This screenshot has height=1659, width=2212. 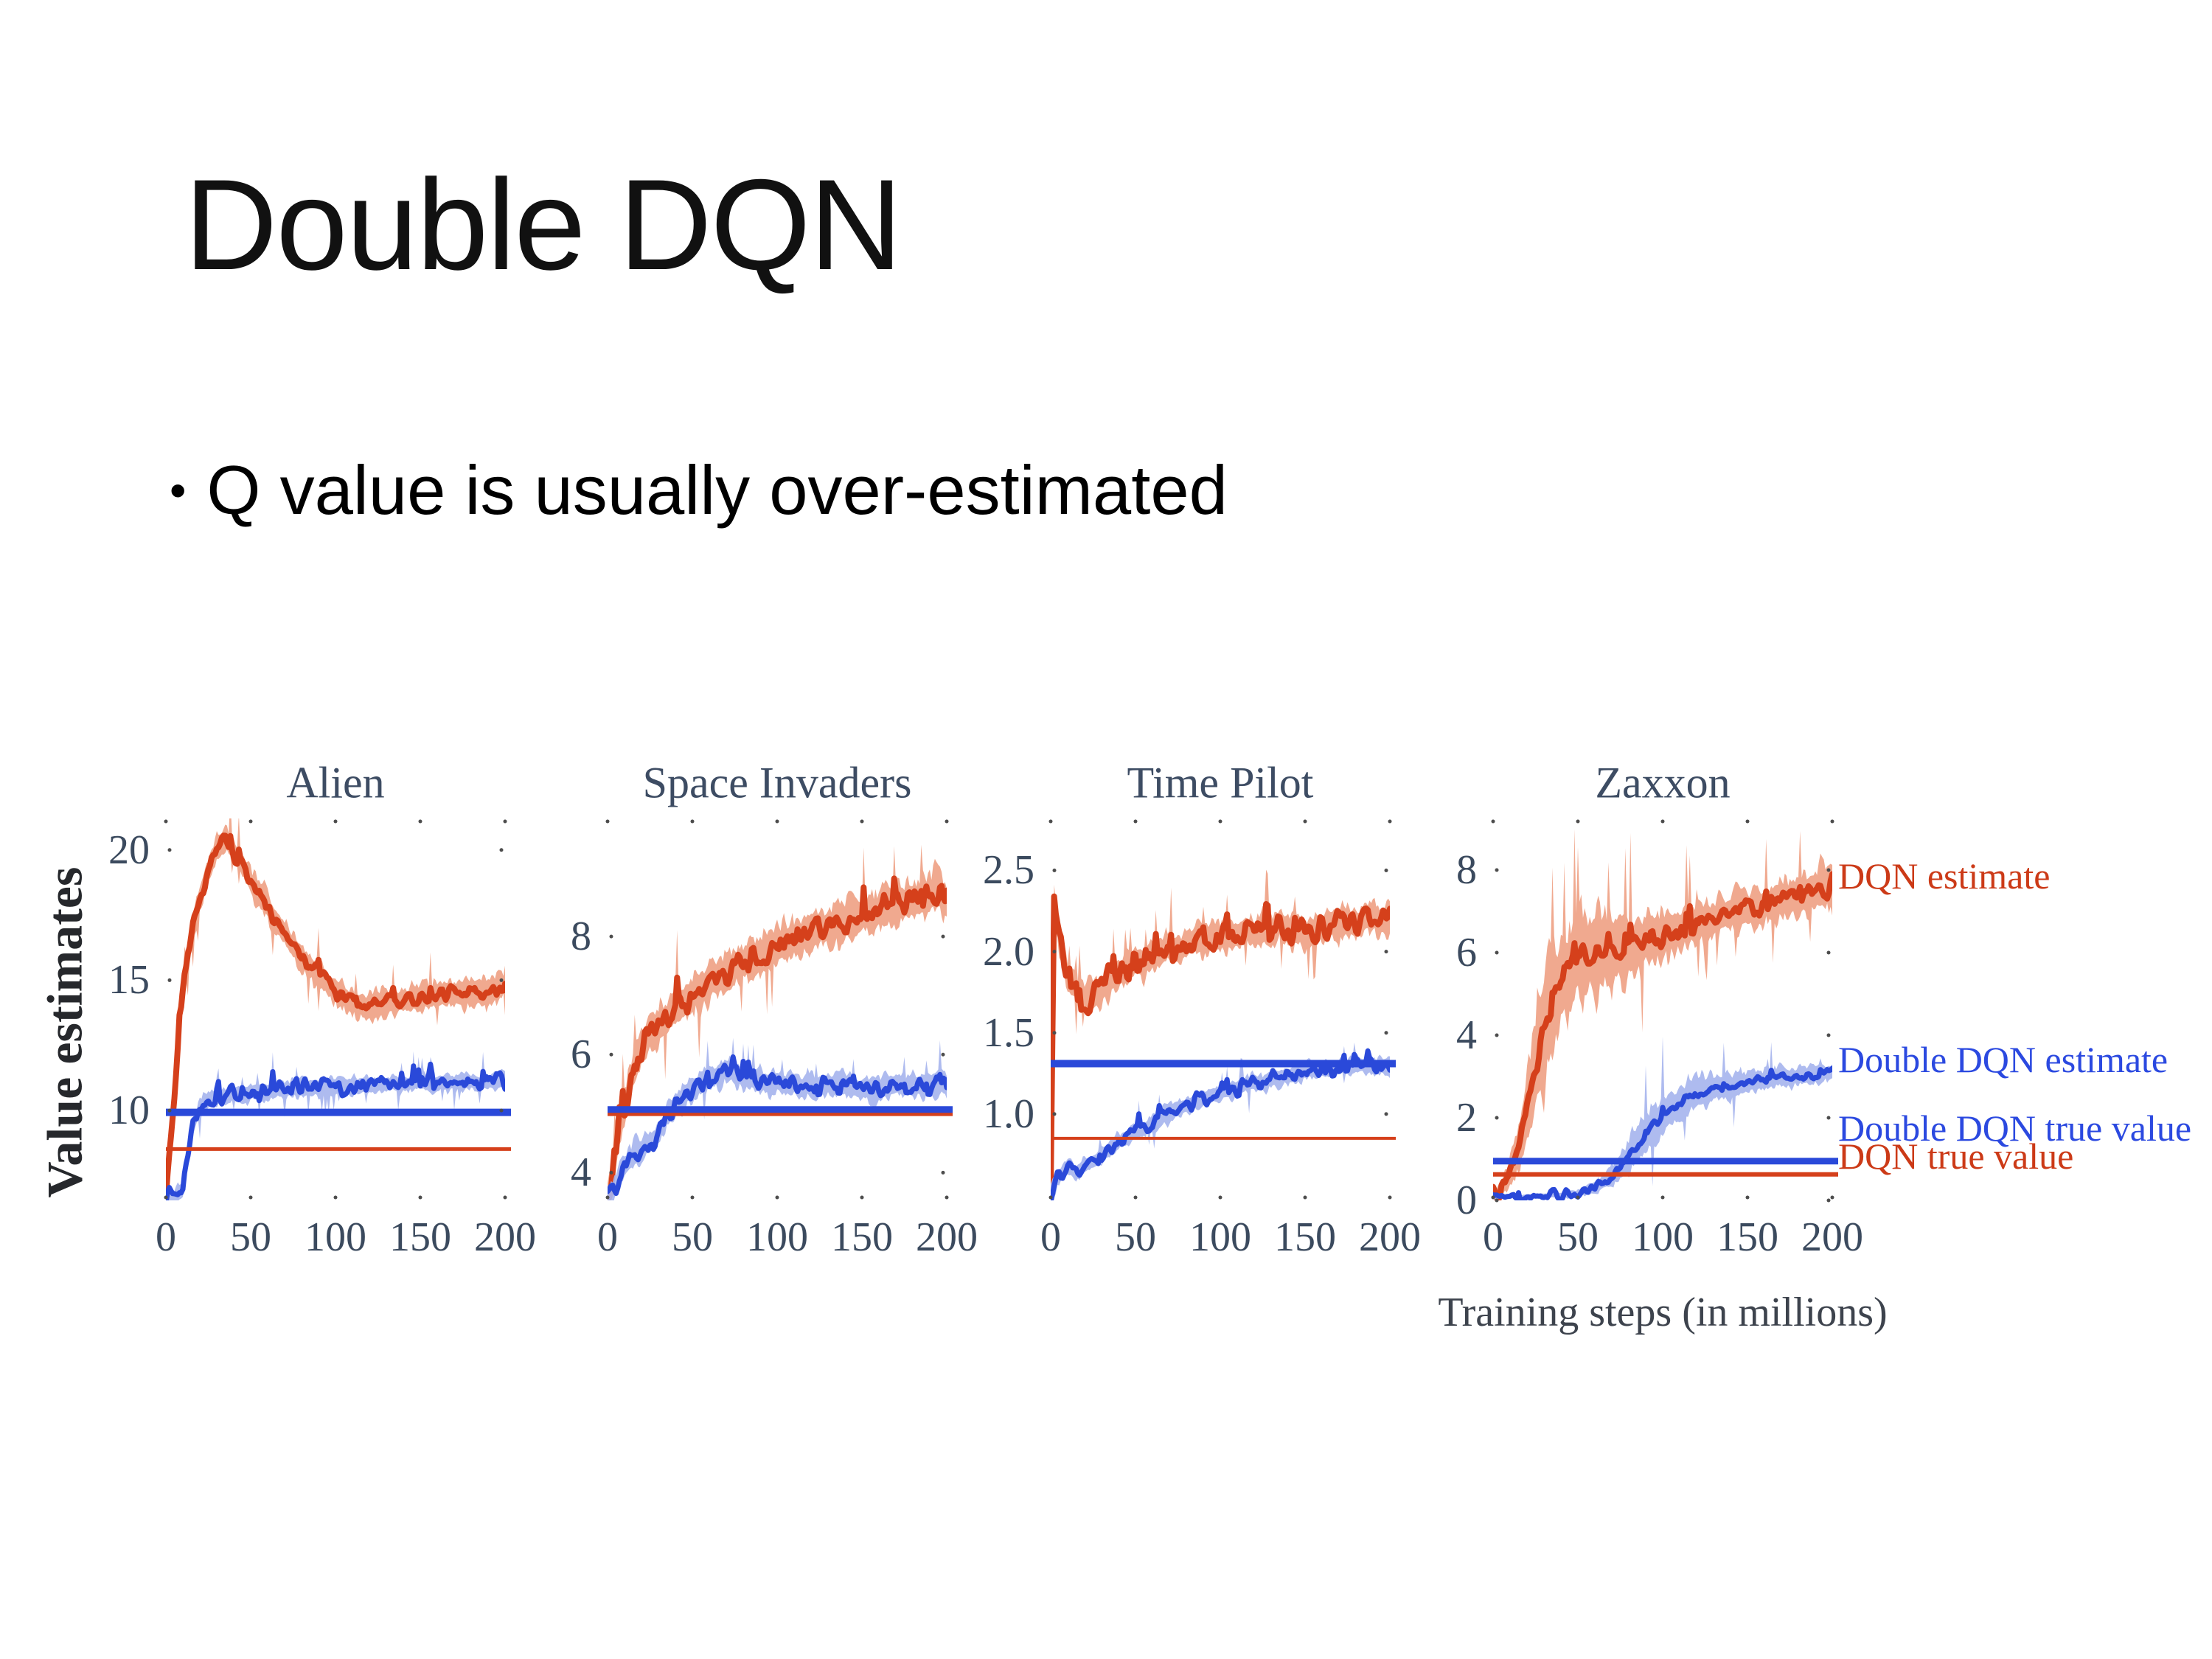 I want to click on plot-area-zaxxon, so click(x=1662, y=1014).